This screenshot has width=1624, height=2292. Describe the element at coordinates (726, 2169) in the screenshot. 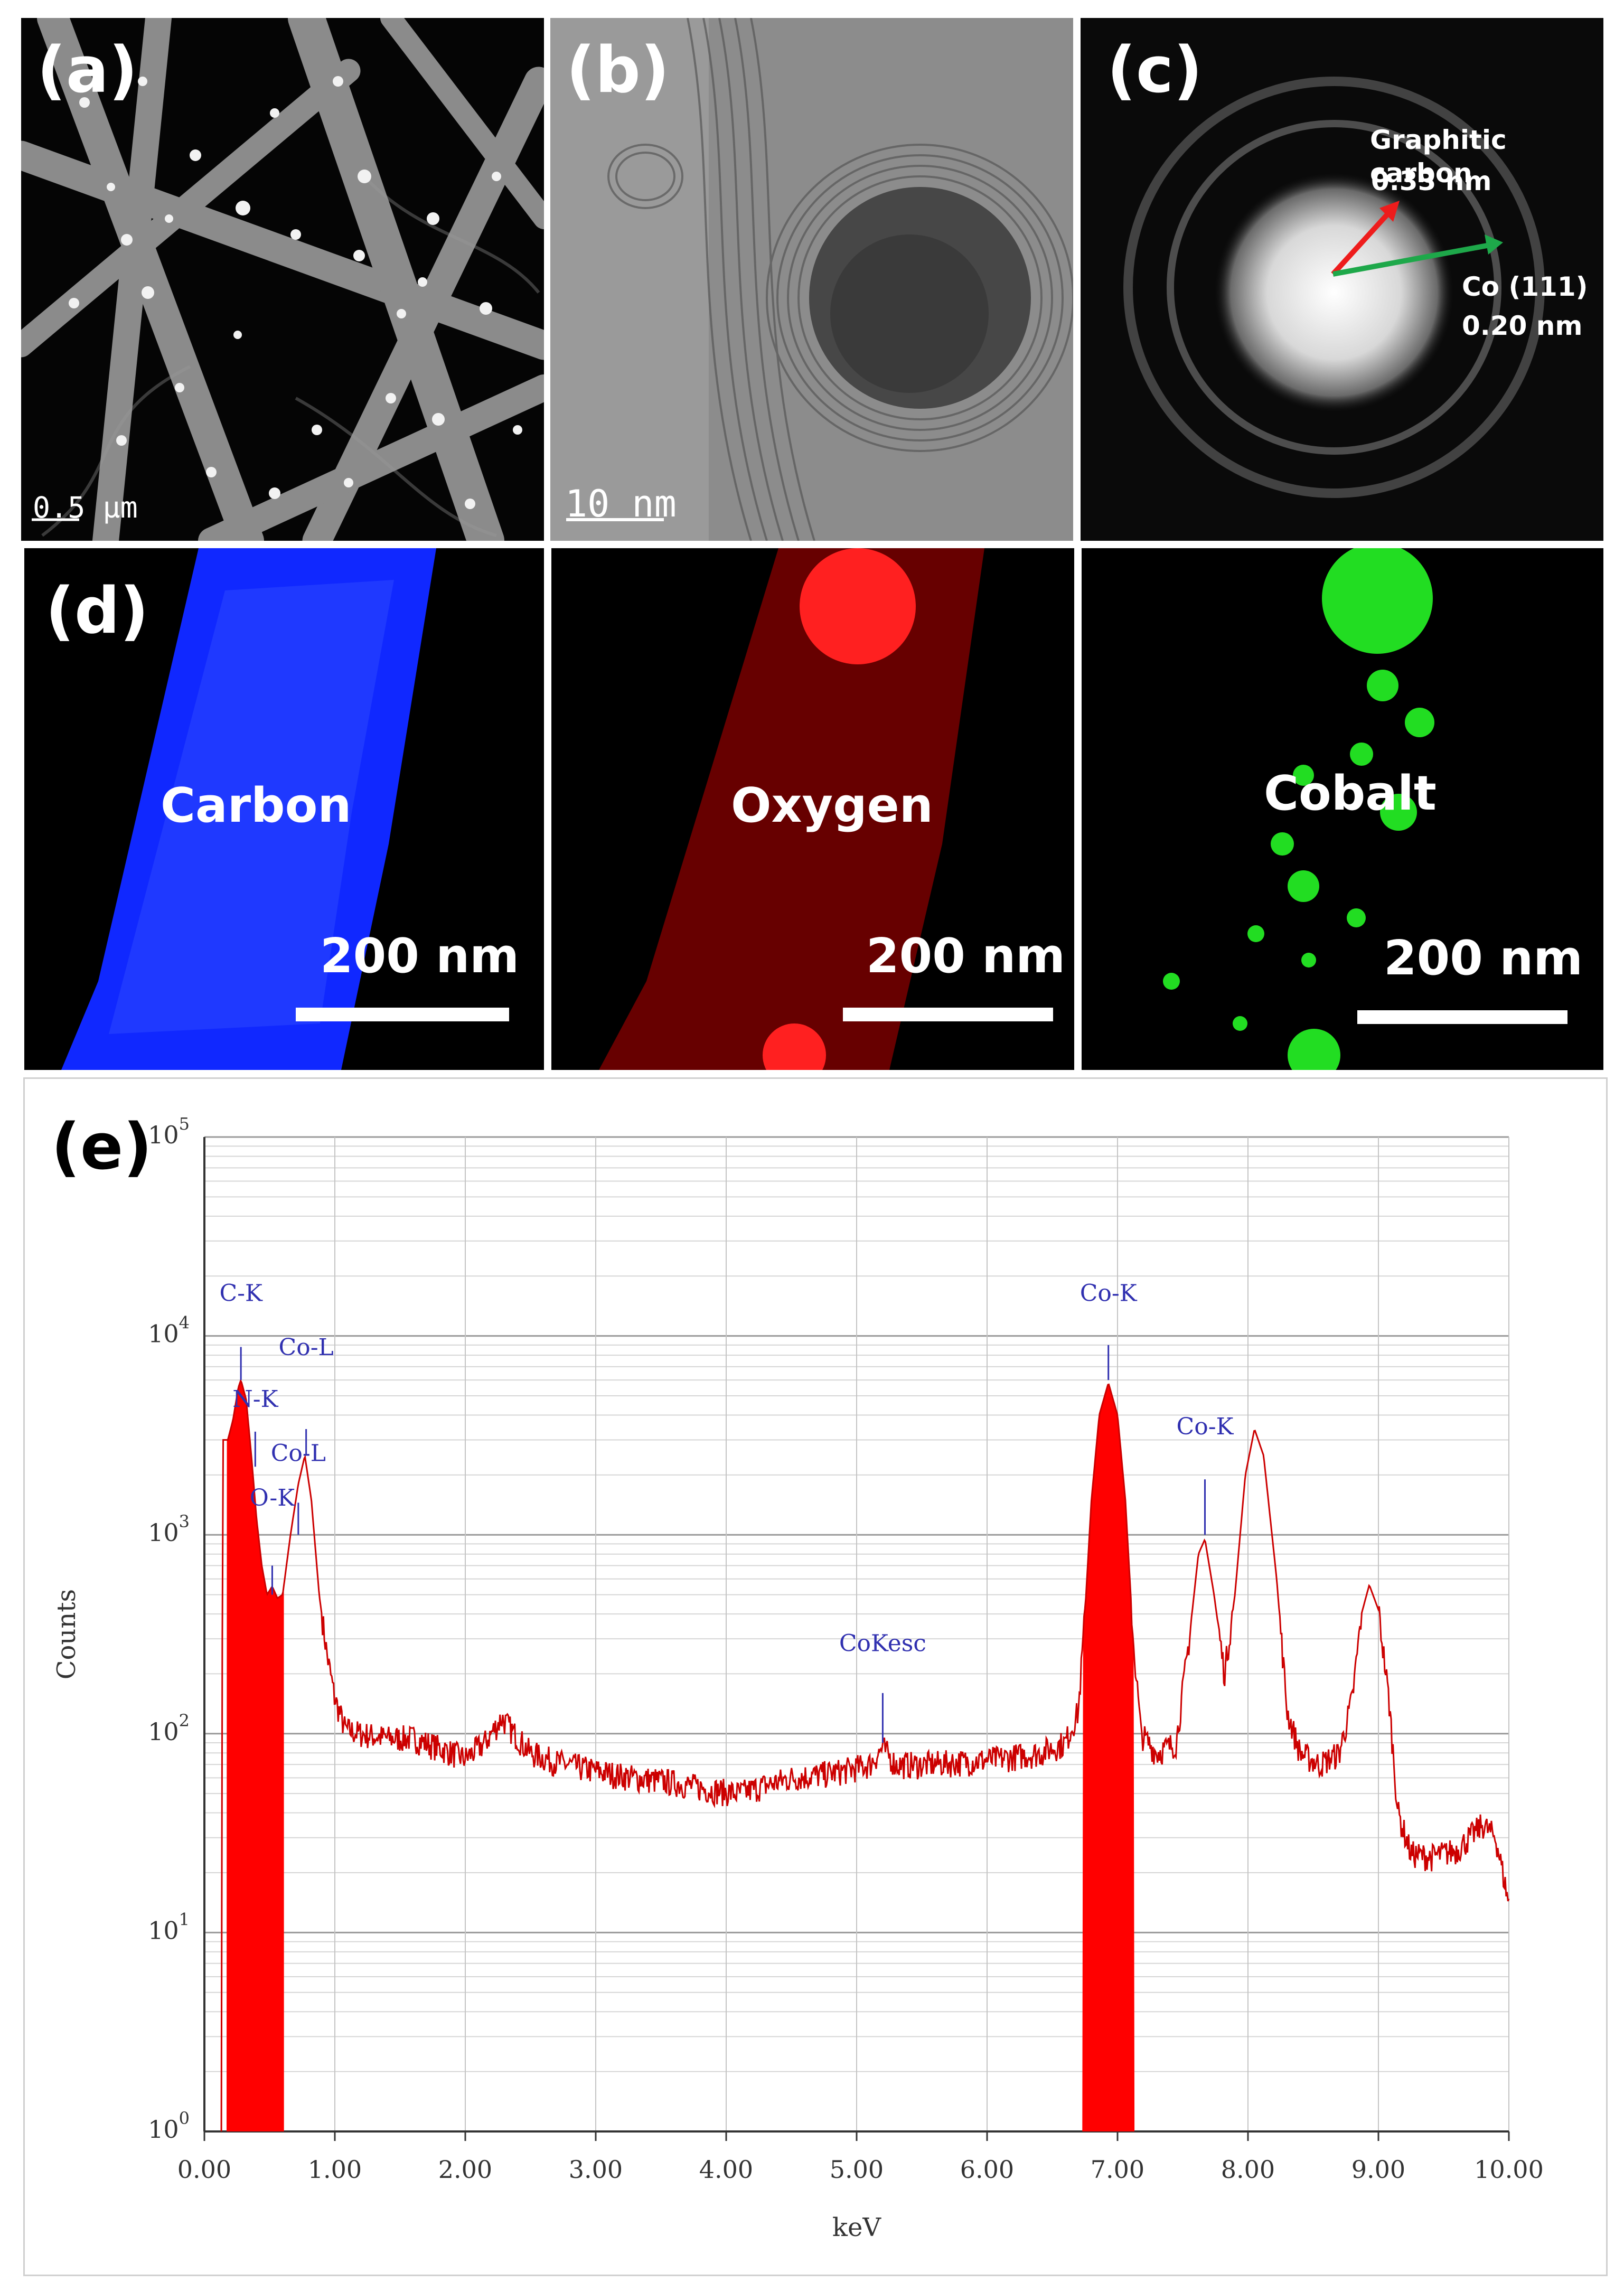

I see `x-tick-label: 4.00` at that location.